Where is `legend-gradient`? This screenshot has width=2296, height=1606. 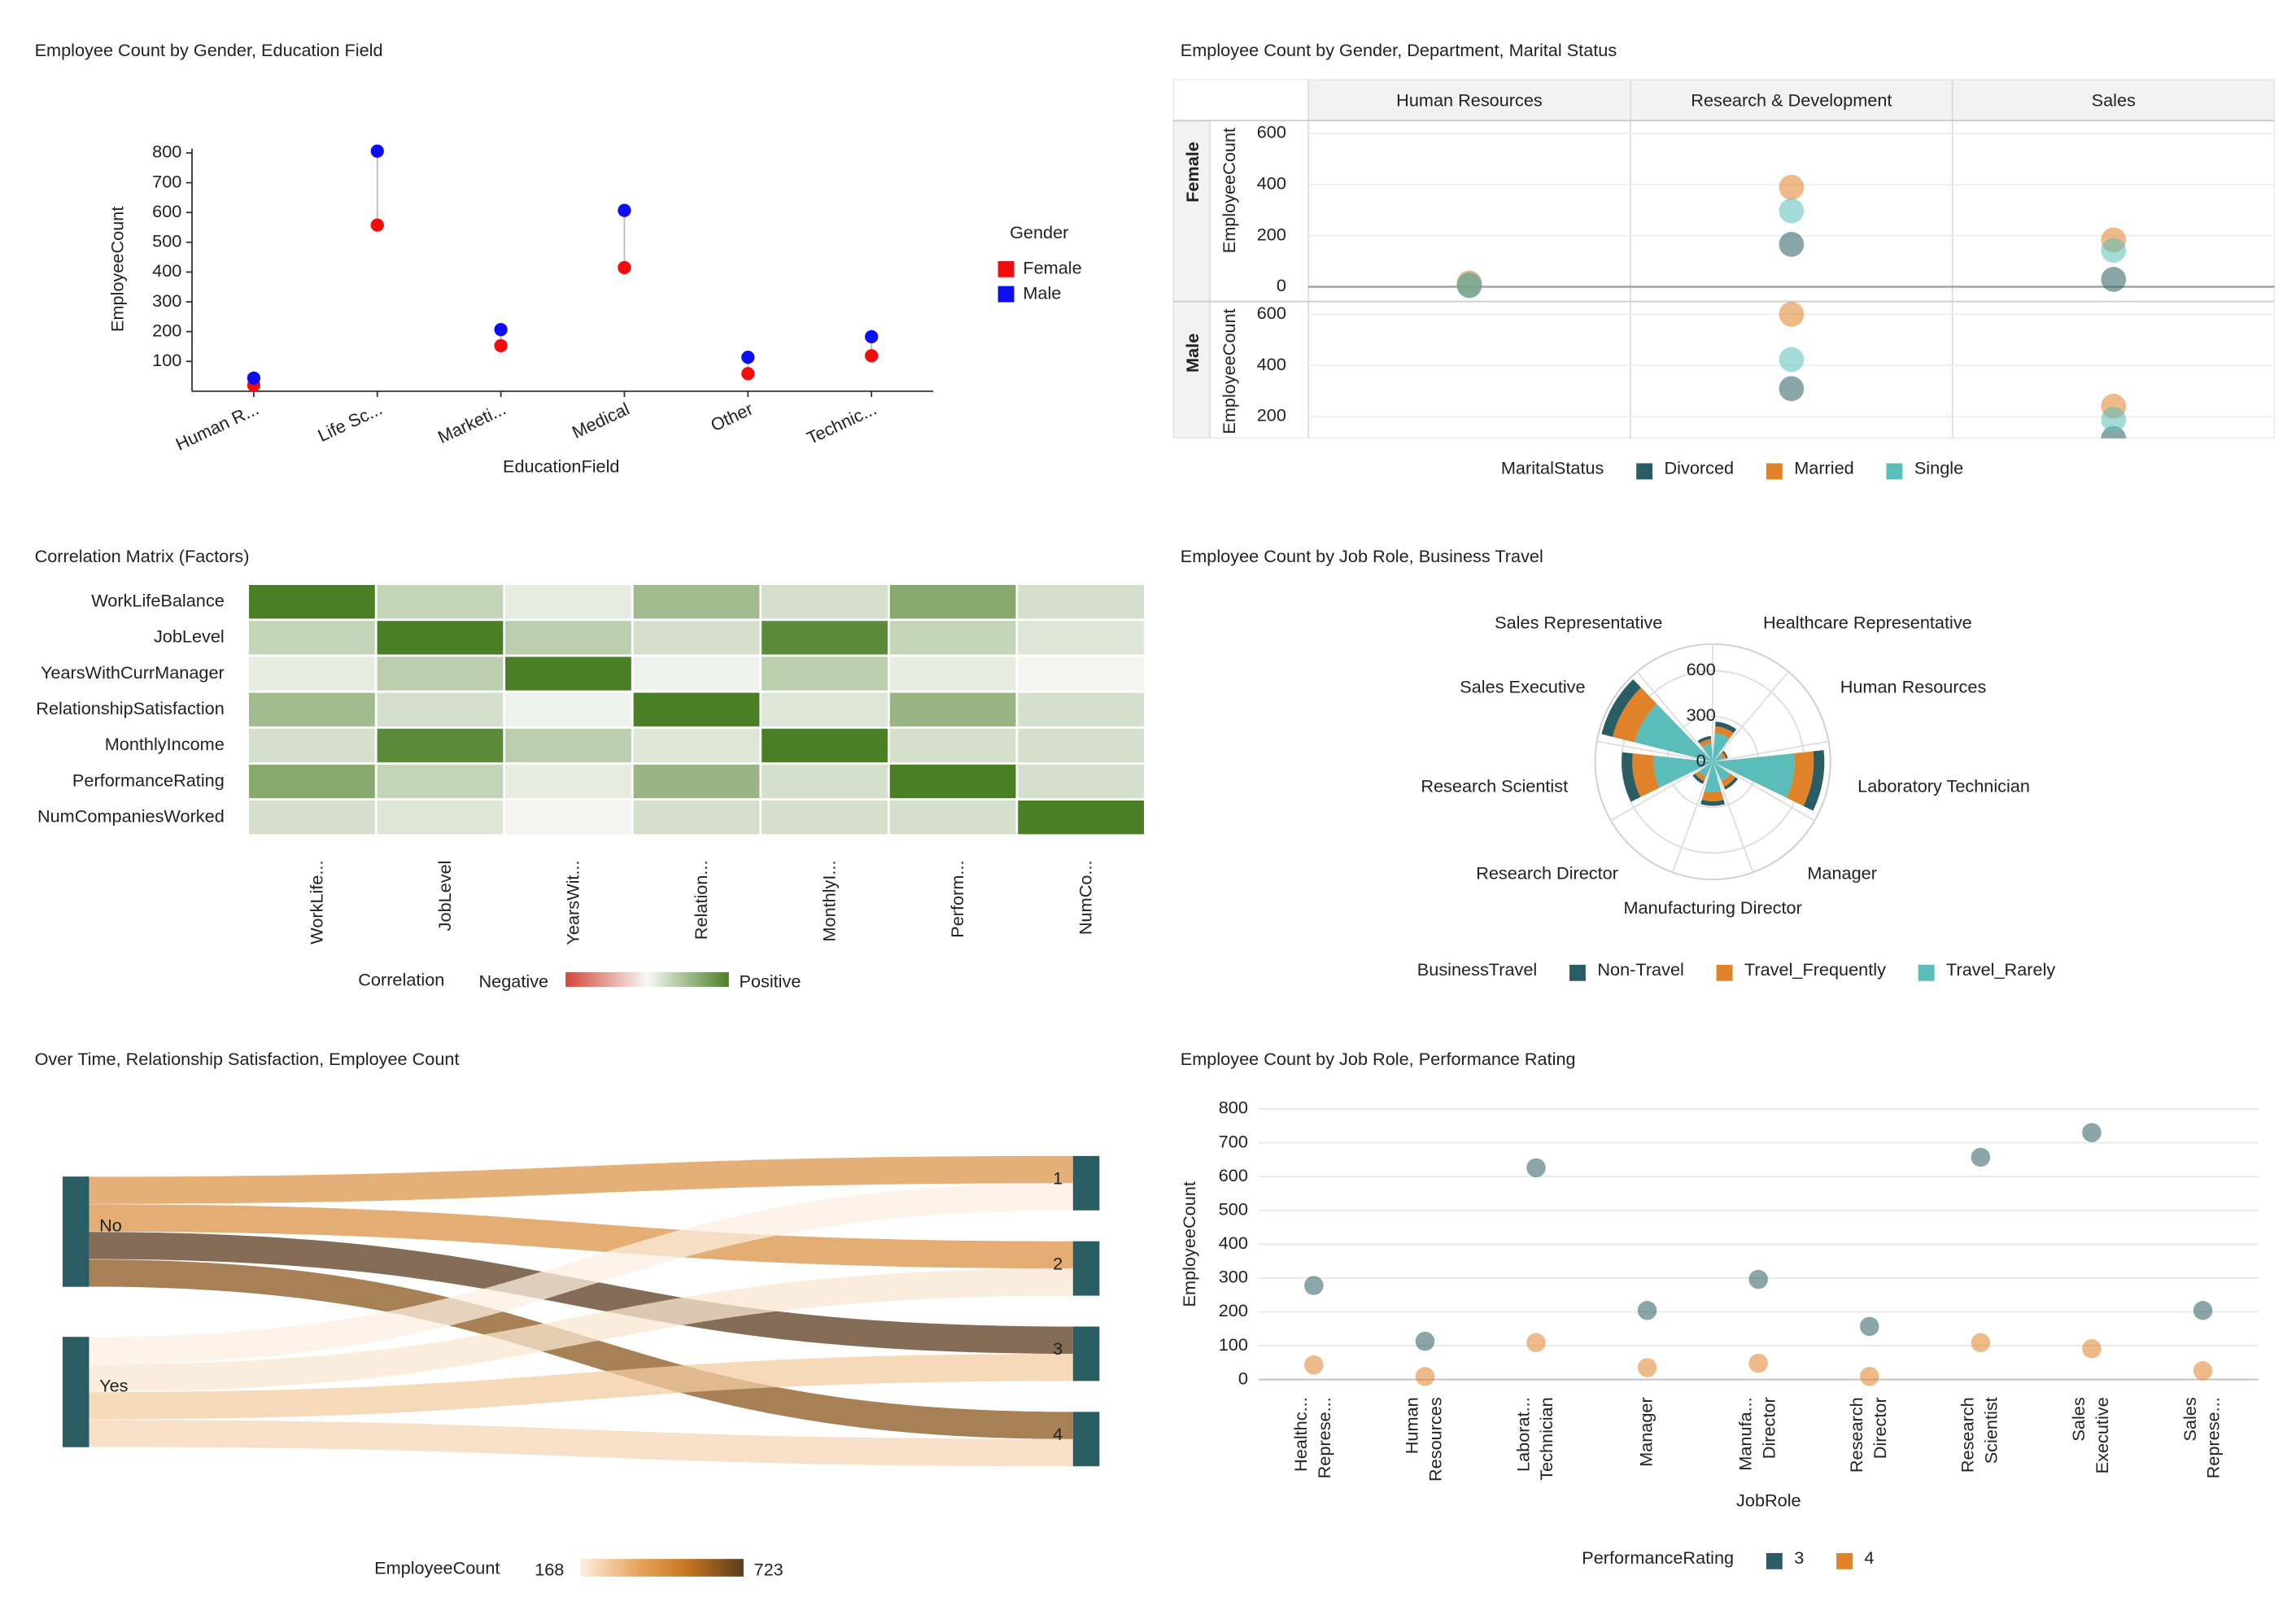
legend-gradient is located at coordinates (662, 1568).